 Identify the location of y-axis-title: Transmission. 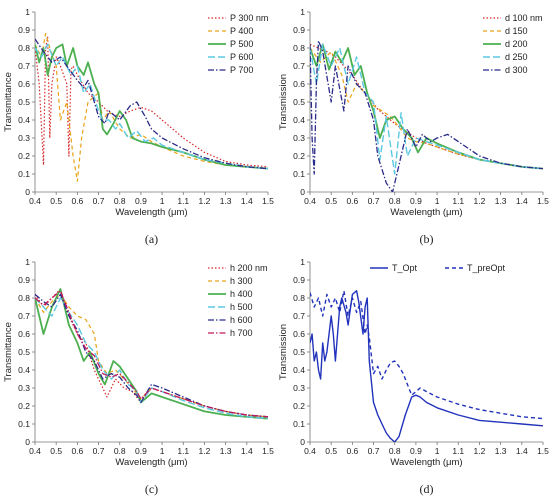
(283, 352).